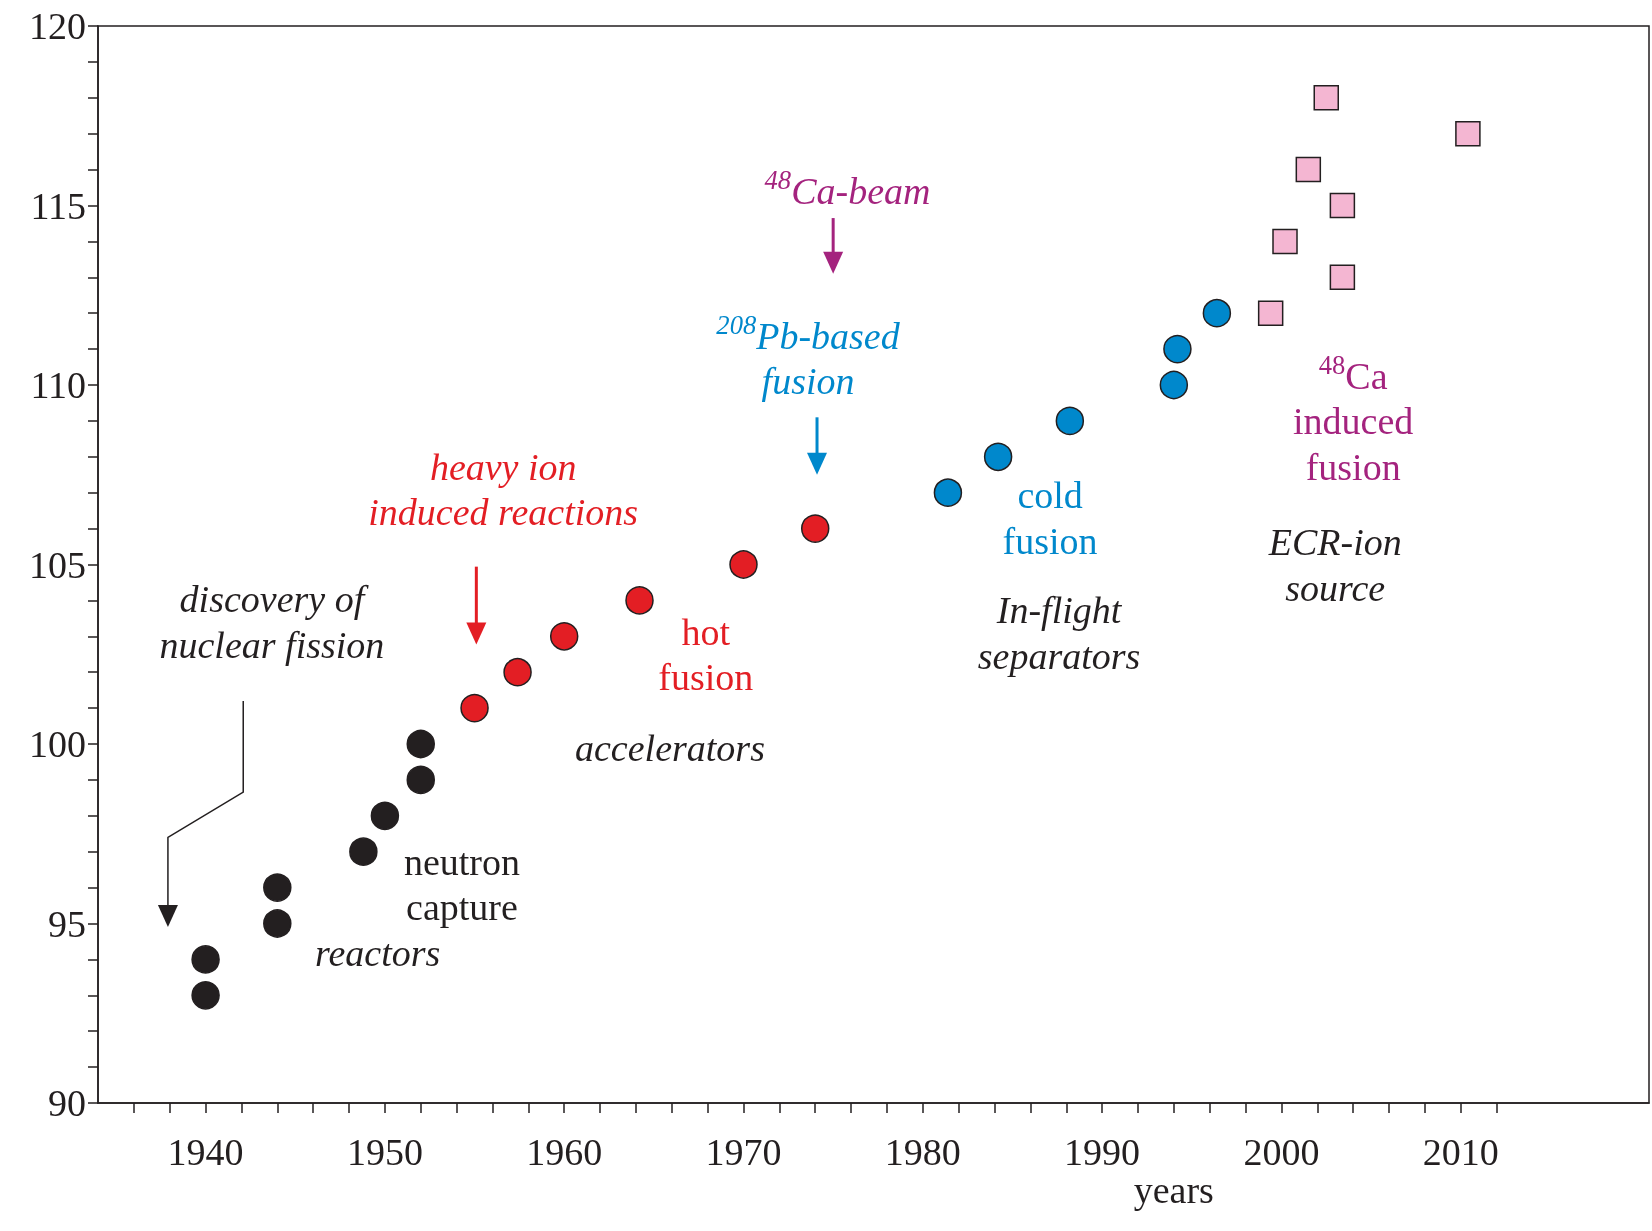  I want to click on y-tick-label: 90, so click(67, 1103).